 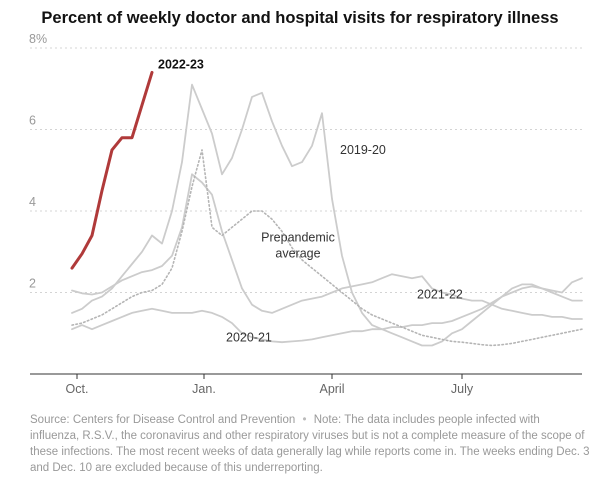 What do you see at coordinates (204, 389) in the screenshot?
I see `x-tick-label-jan: Jan.` at bounding box center [204, 389].